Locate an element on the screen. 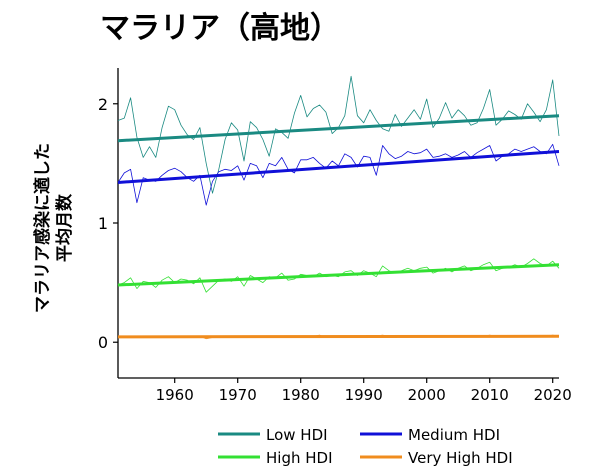  medium-hdi-annual-line is located at coordinates (338, 174).